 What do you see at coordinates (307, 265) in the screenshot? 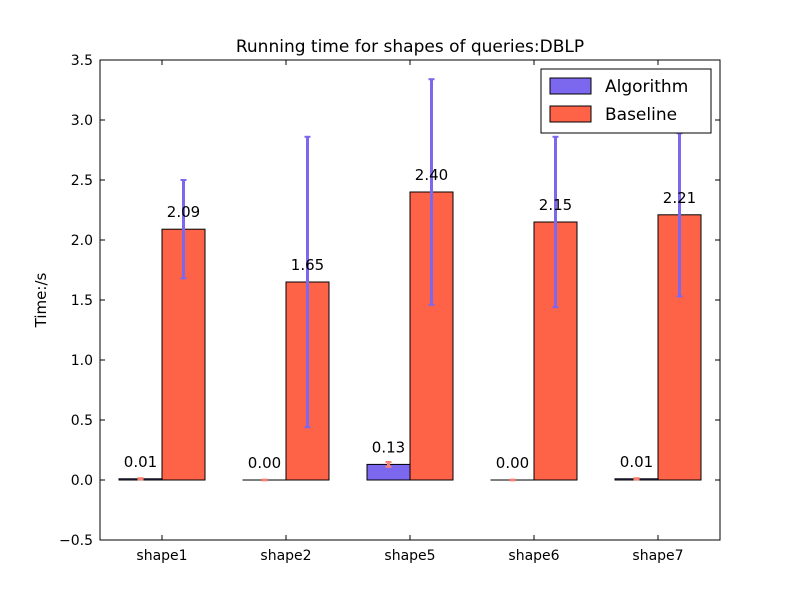
I see `data-label-baseline-shape2: 1.65` at bounding box center [307, 265].